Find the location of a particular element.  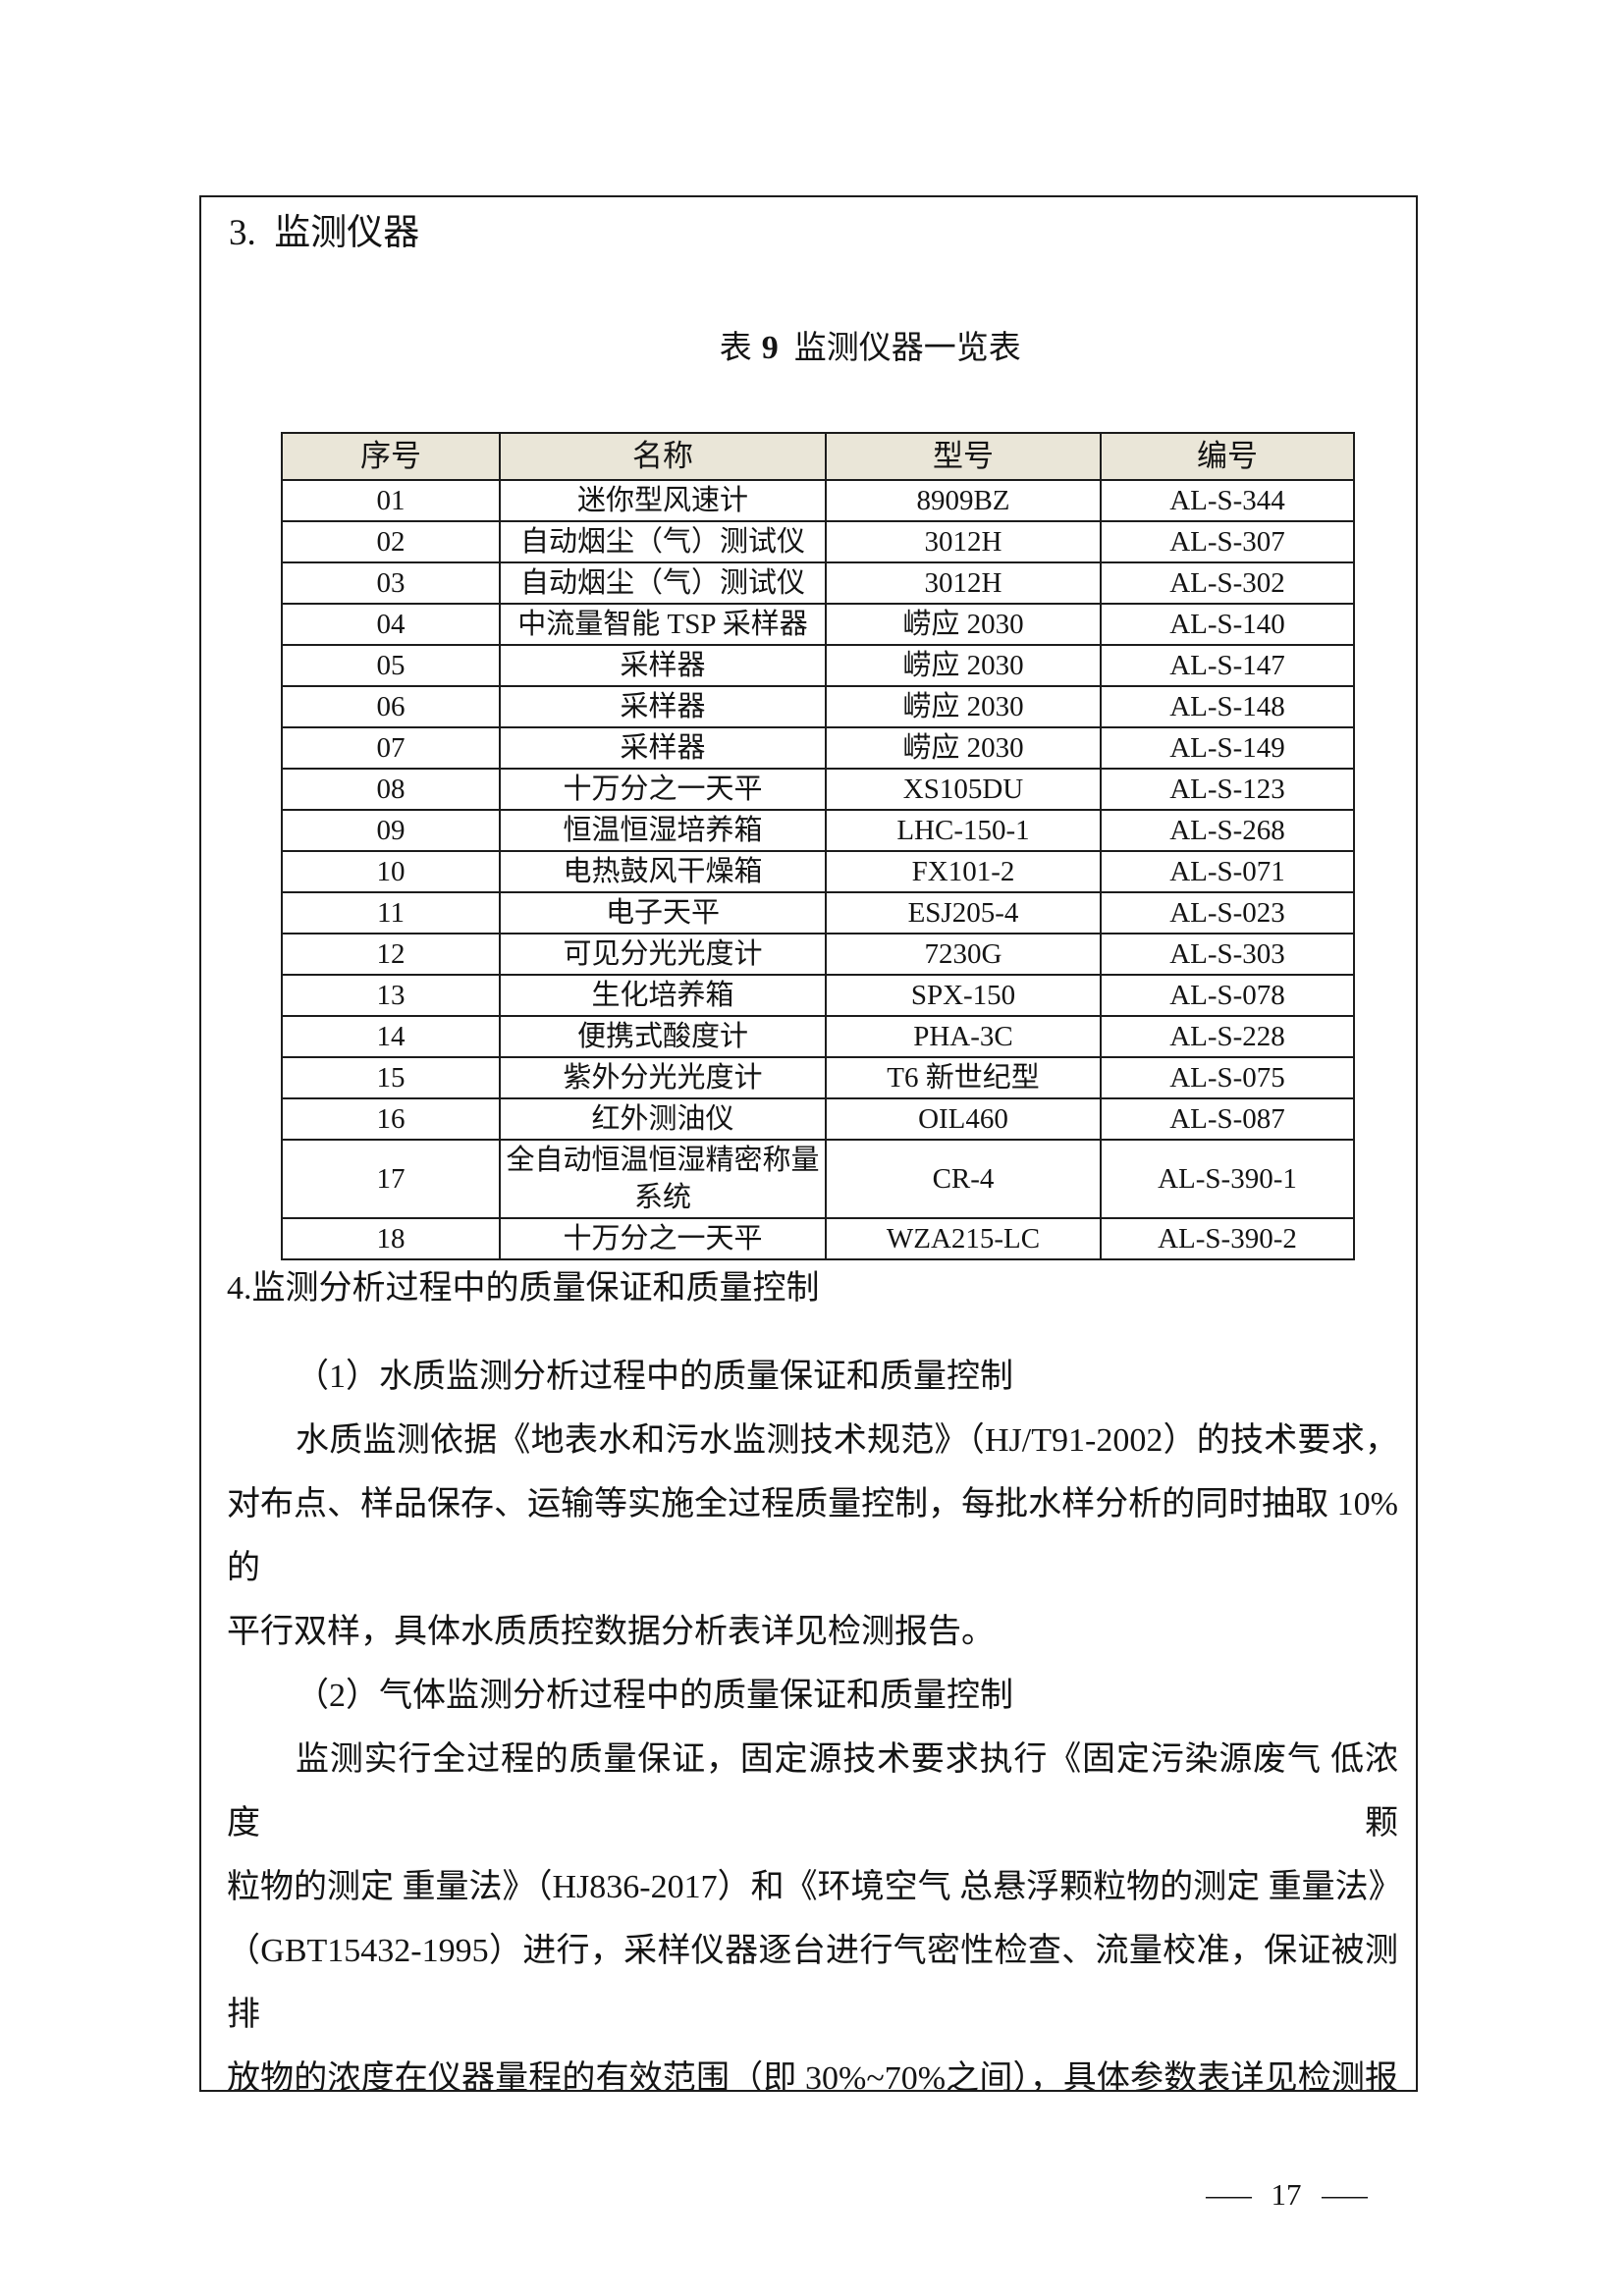

table-cell: 红外测油仪 is located at coordinates (663, 1119).